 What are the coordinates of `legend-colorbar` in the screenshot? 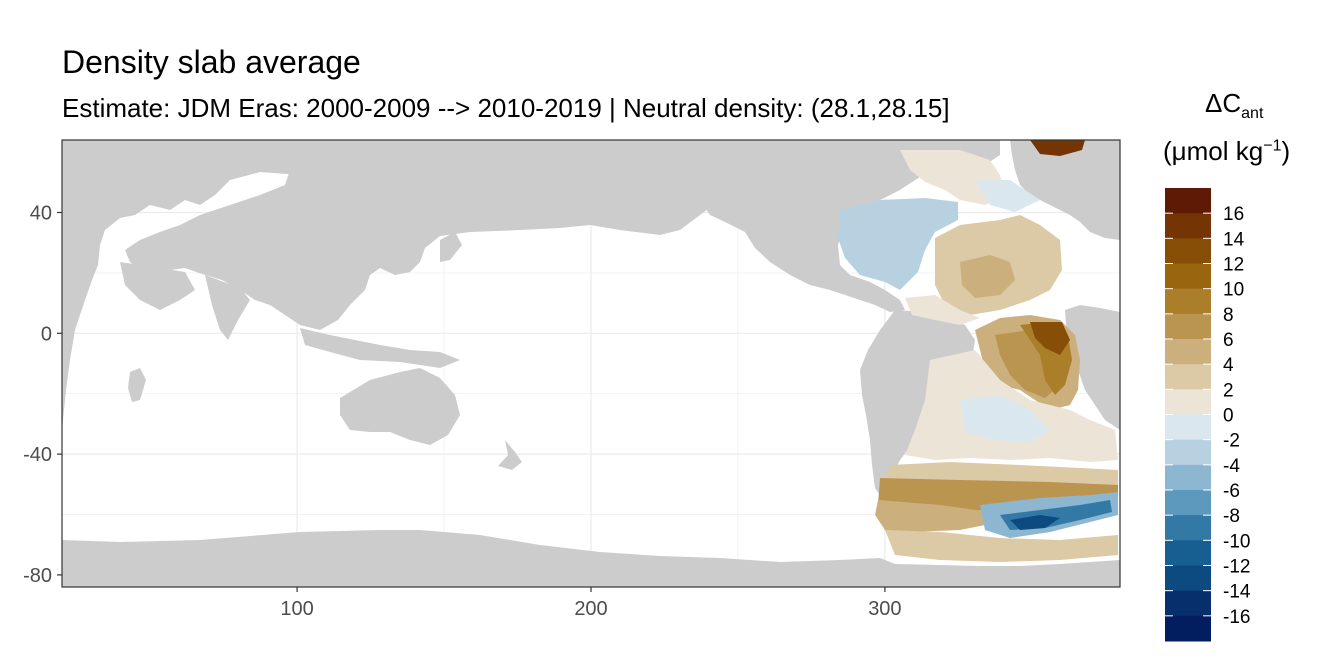 It's located at (1188, 415).